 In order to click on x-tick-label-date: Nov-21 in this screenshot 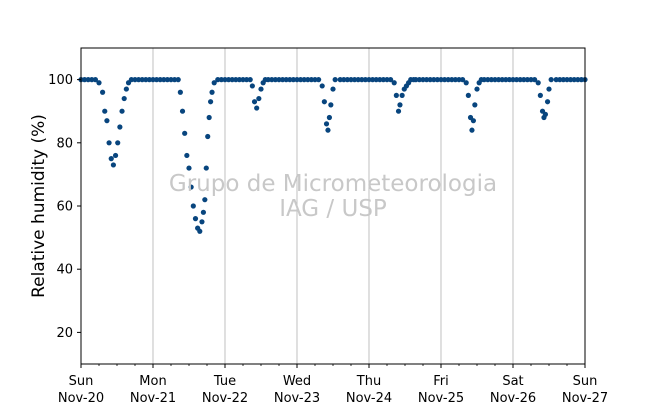, I will do `click(153, 398)`.